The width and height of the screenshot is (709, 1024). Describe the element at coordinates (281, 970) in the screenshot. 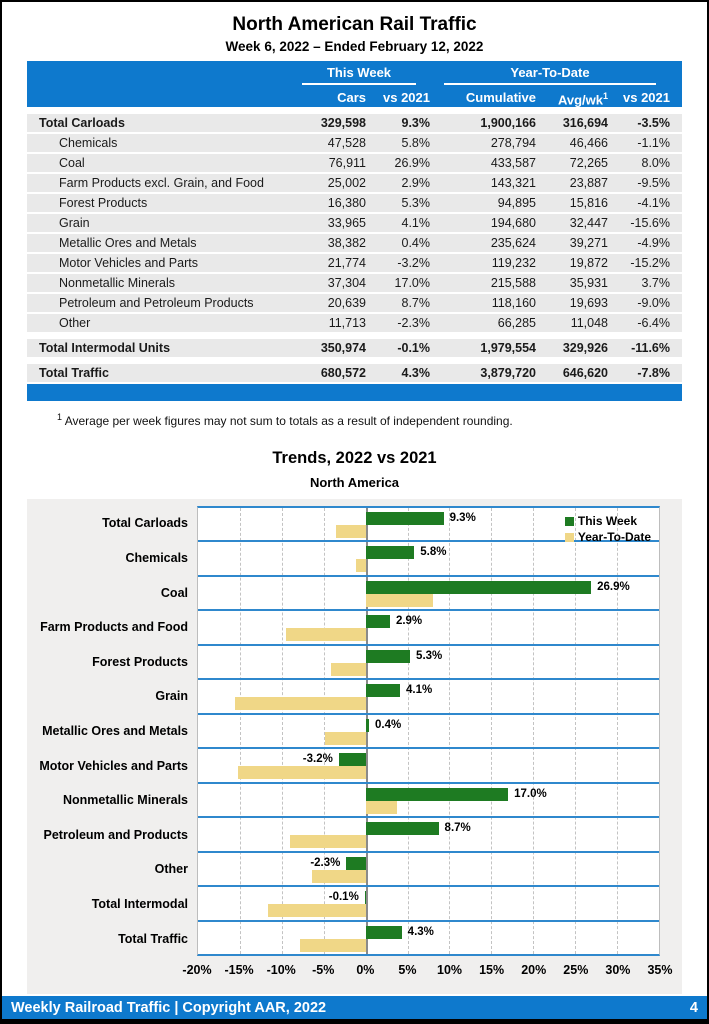

I see `x-axis-tick-label: -10%` at that location.